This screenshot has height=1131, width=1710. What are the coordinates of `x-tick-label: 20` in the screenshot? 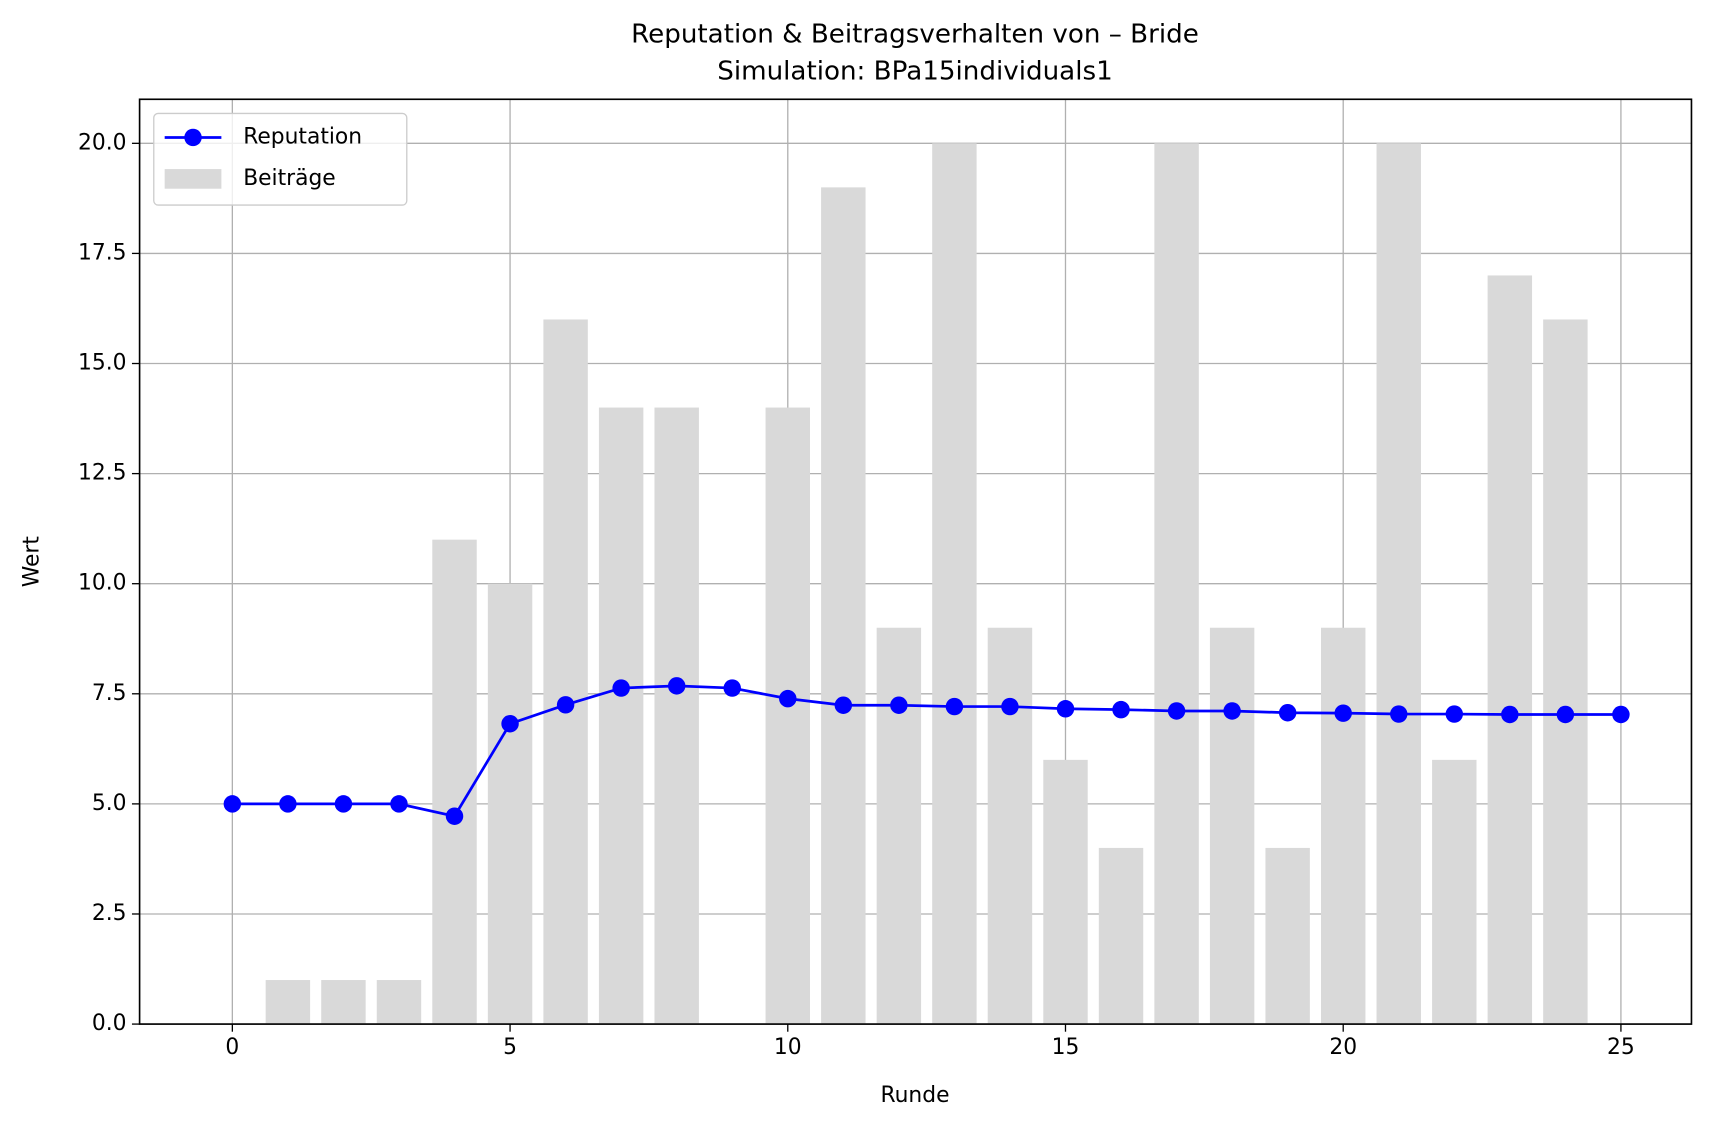 It's located at (1343, 1047).